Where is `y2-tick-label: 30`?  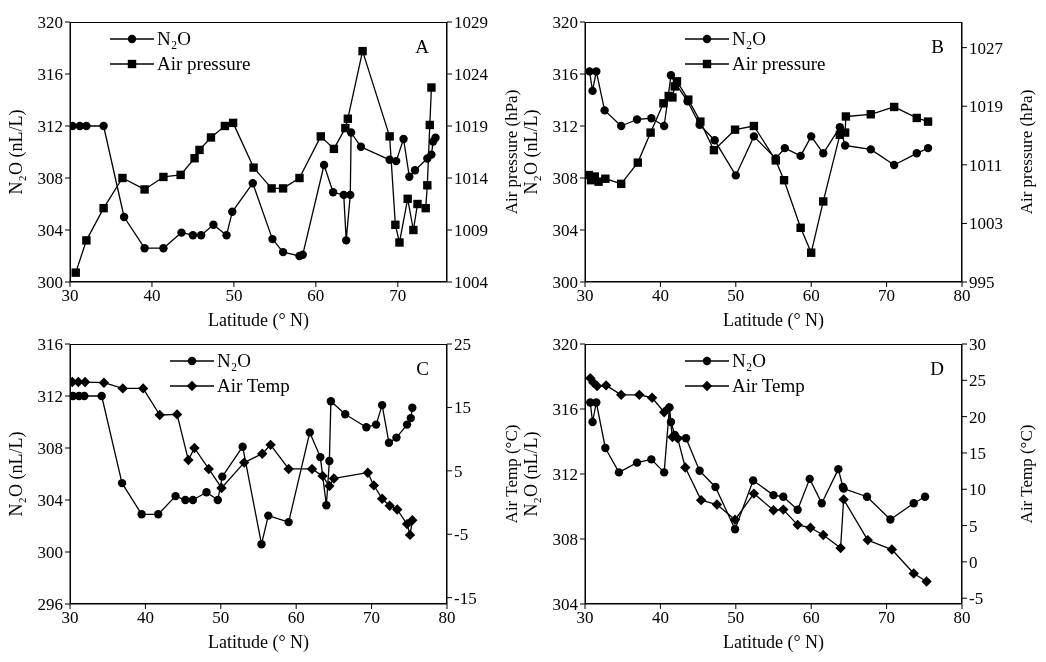
y2-tick-label: 30 is located at coordinates (977, 345).